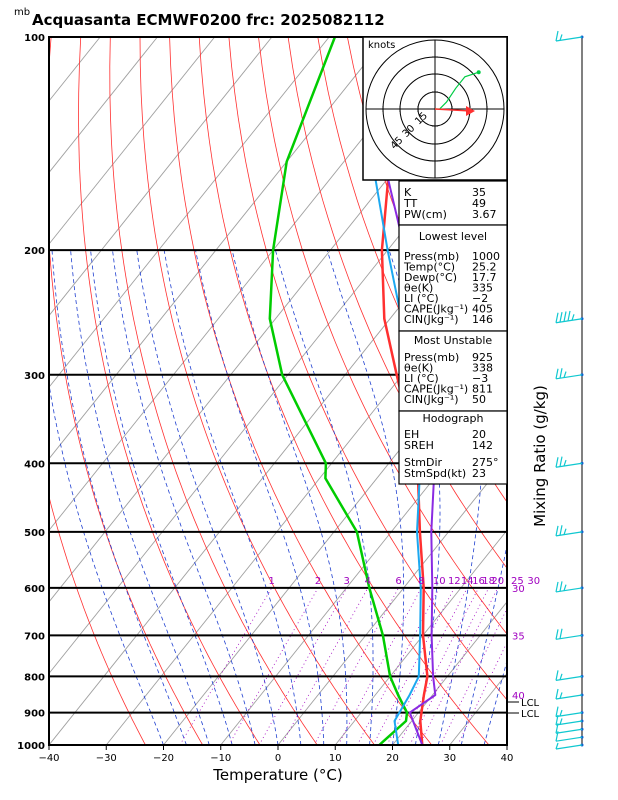 The width and height of the screenshot is (618, 800). I want to click on lcl-markers: LCL LCL, so click(523, 709).